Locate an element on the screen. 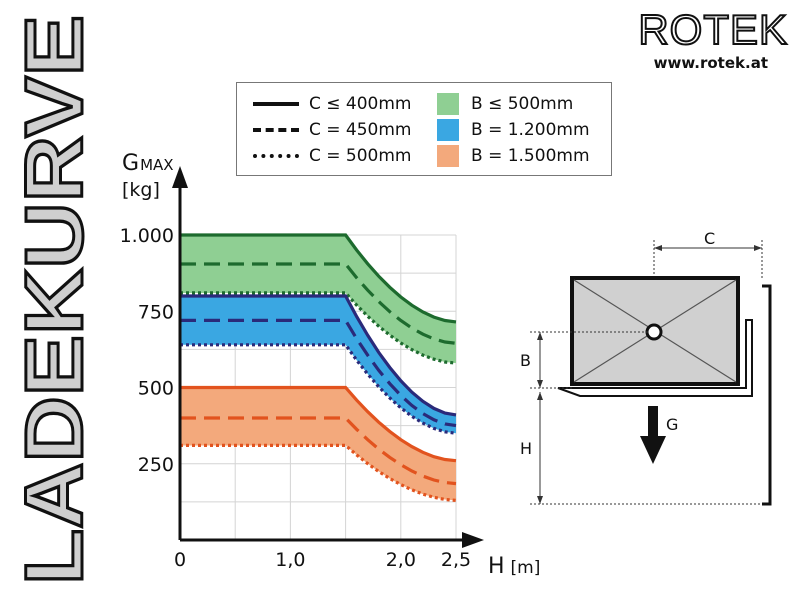 This screenshot has height=600, width=800. legend-item-b1500: B = 1.500mm is located at coordinates (513, 156).